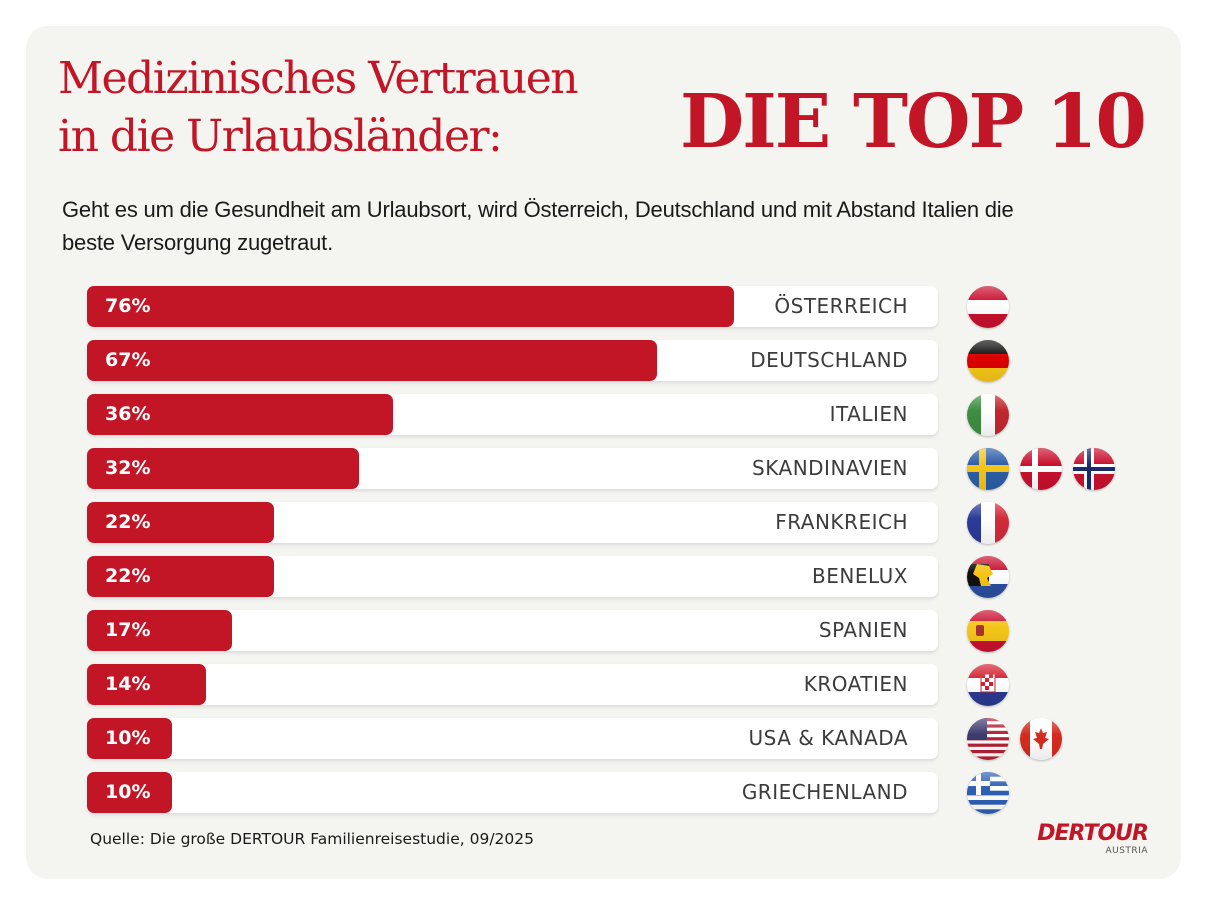 This screenshot has width=1207, height=906. What do you see at coordinates (1126, 851) in the screenshot?
I see `logo-subtext: AUSTRIA` at bounding box center [1126, 851].